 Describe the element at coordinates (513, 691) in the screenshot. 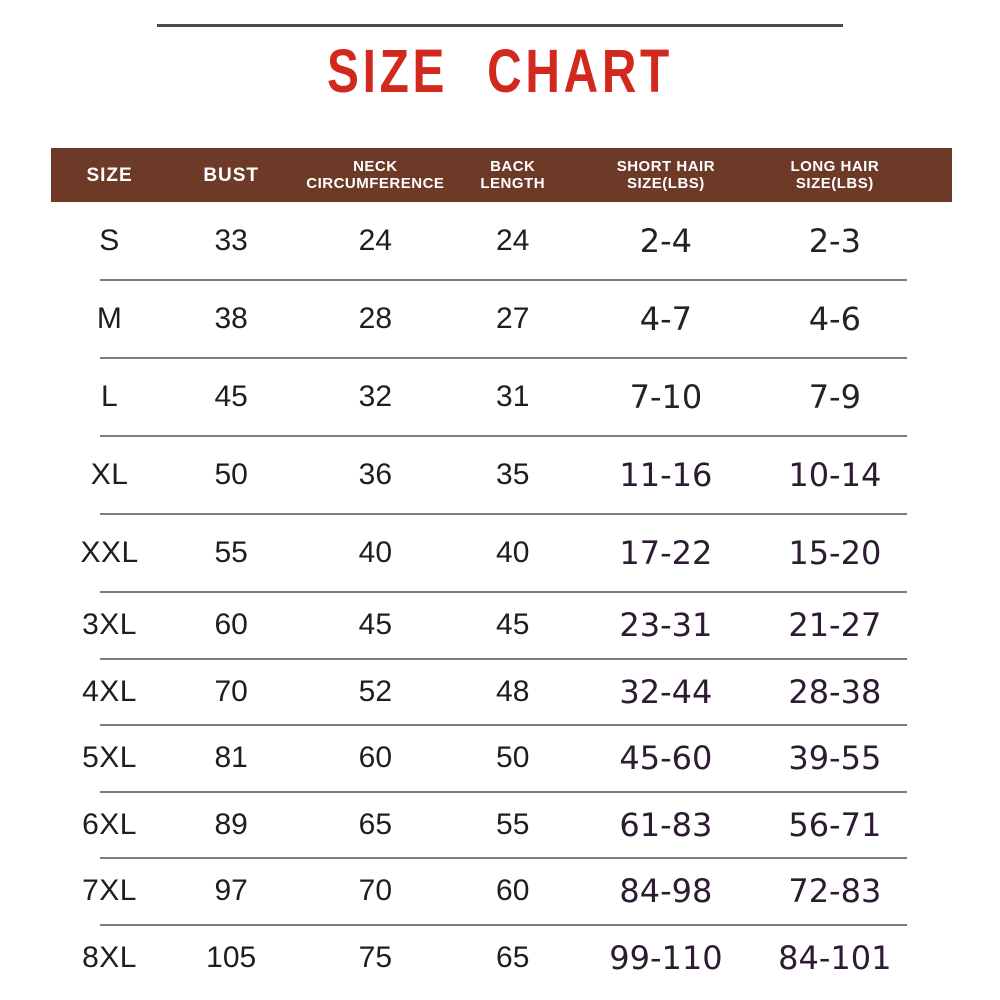

I see `back-length-cell: 48` at that location.